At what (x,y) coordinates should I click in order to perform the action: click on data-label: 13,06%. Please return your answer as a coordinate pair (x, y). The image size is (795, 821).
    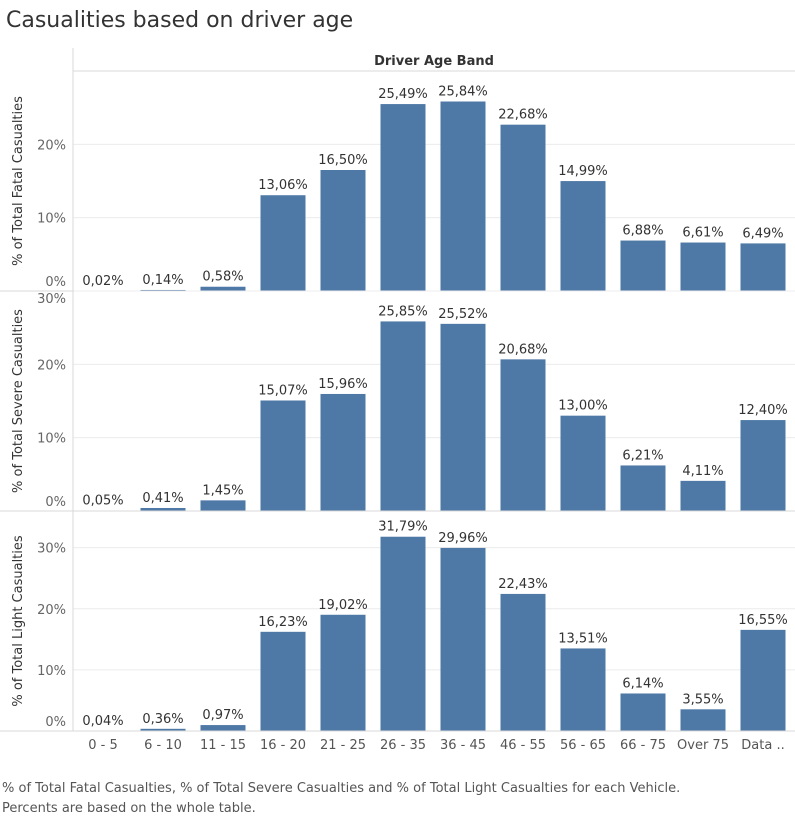
    Looking at the image, I should click on (283, 185).